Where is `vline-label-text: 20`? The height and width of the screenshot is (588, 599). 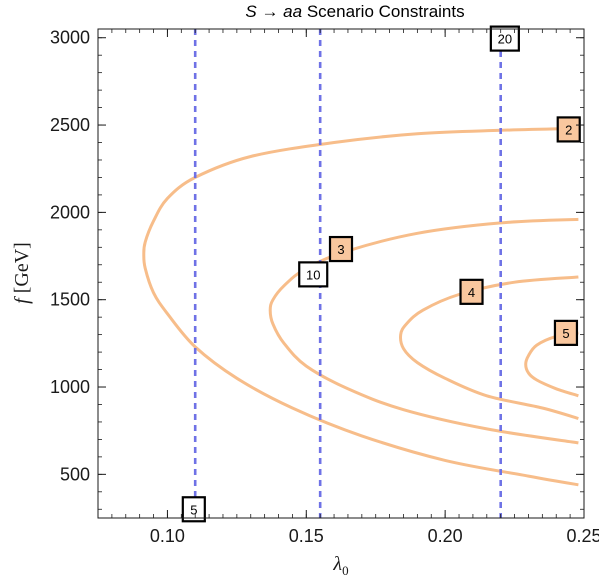
vline-label-text: 20 is located at coordinates (505, 39).